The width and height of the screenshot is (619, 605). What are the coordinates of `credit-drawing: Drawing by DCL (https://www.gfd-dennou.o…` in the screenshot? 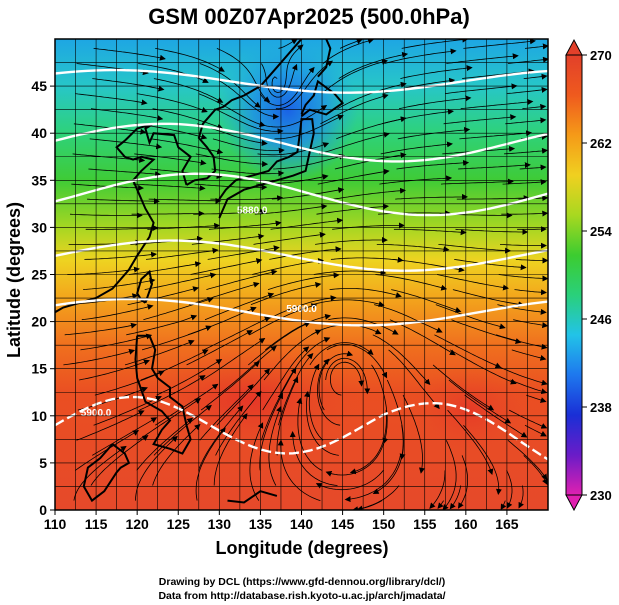 It's located at (302, 582).